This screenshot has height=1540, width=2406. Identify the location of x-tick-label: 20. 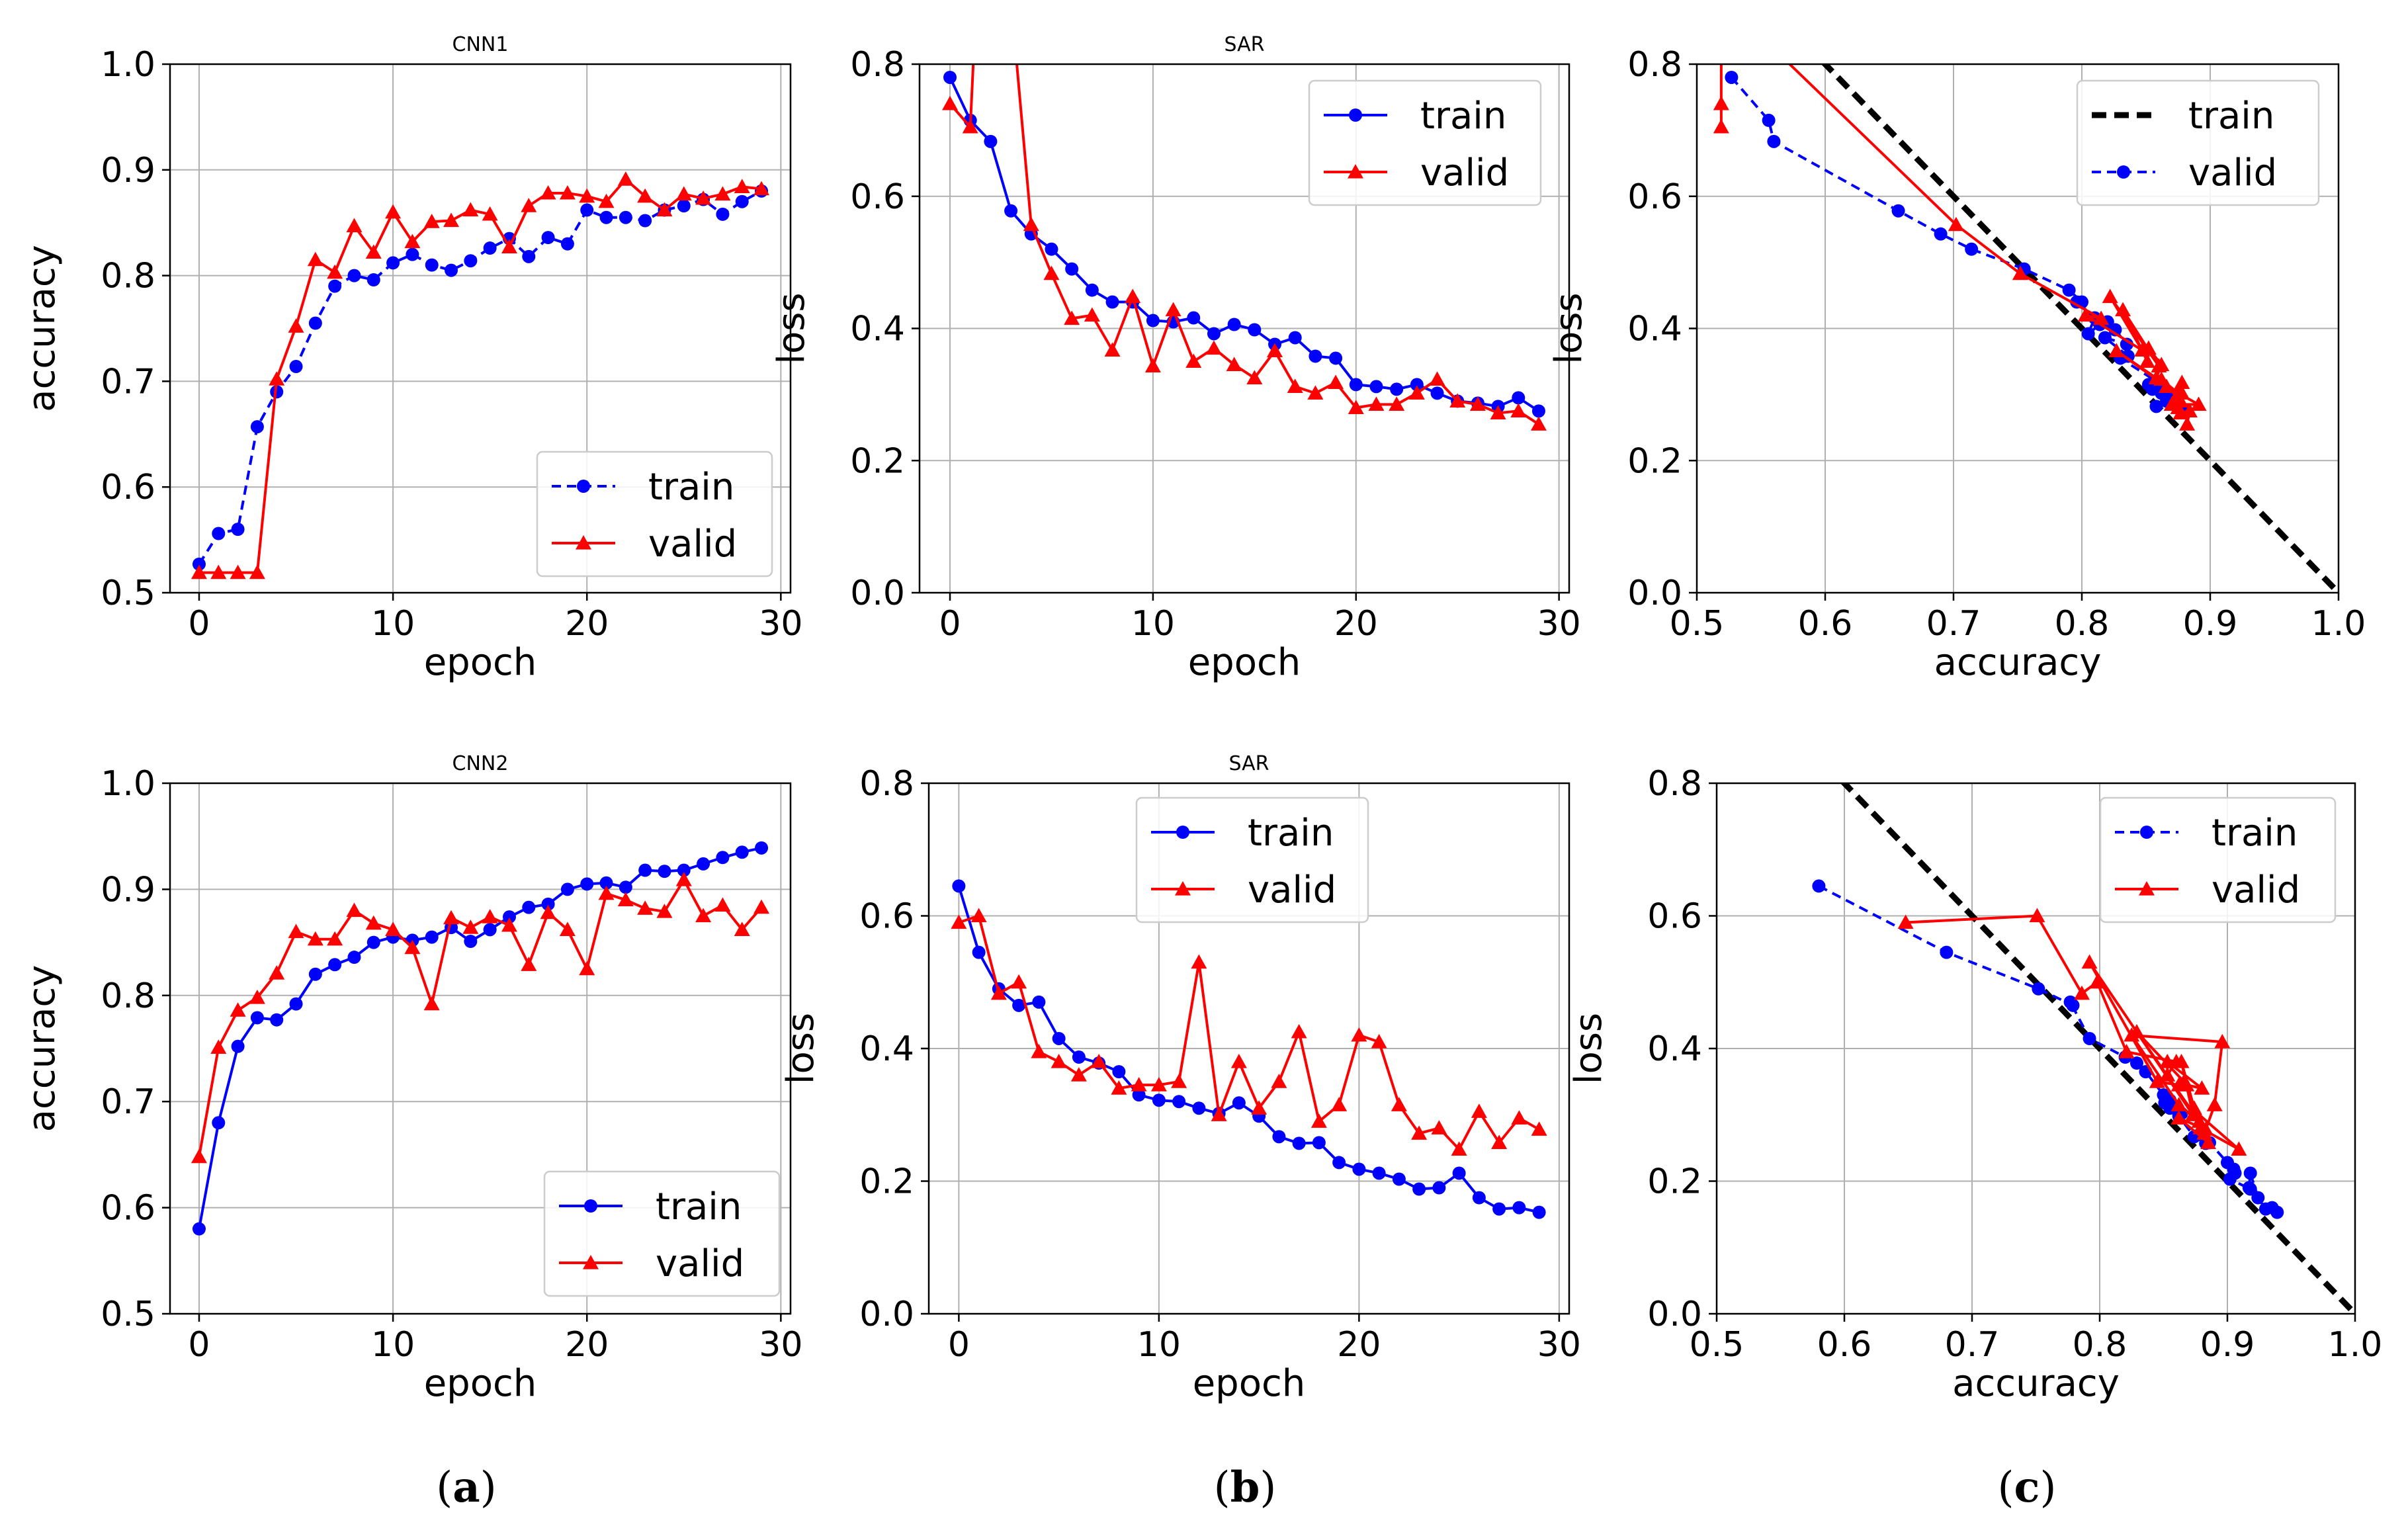
(587, 1345).